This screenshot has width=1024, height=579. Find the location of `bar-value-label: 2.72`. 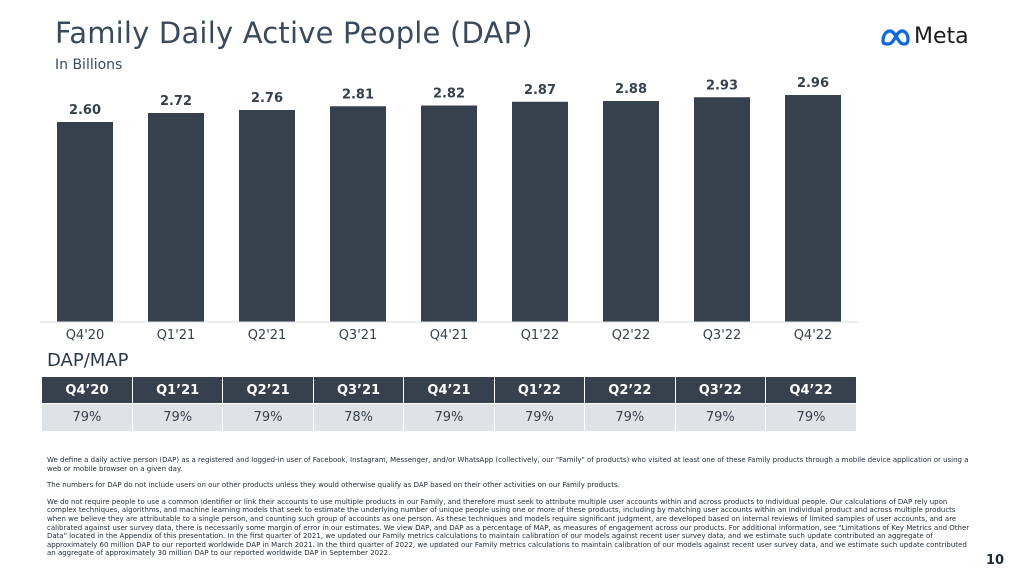

bar-value-label: 2.72 is located at coordinates (176, 101).